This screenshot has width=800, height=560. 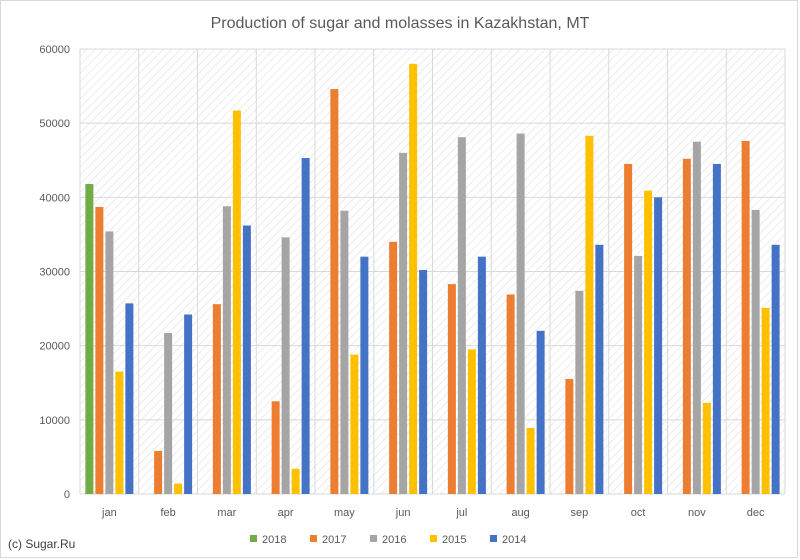 I want to click on bar-2015-nov, so click(x=706, y=448).